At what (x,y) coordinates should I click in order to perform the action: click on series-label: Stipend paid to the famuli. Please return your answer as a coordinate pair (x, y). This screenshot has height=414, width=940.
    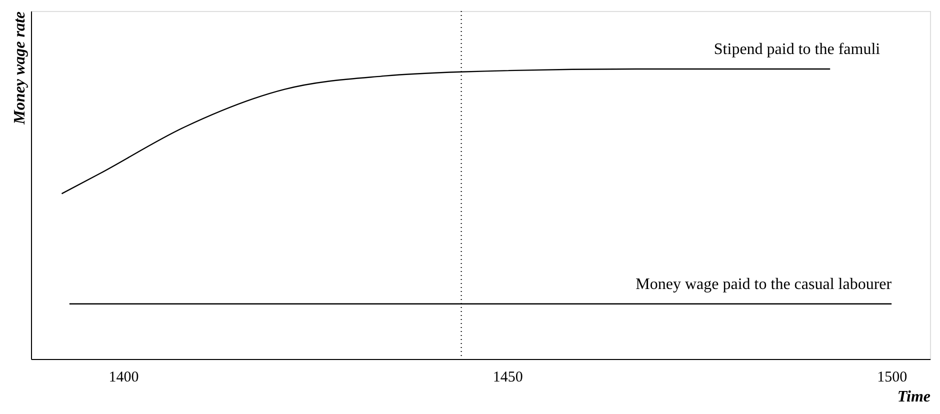
    Looking at the image, I should click on (797, 49).